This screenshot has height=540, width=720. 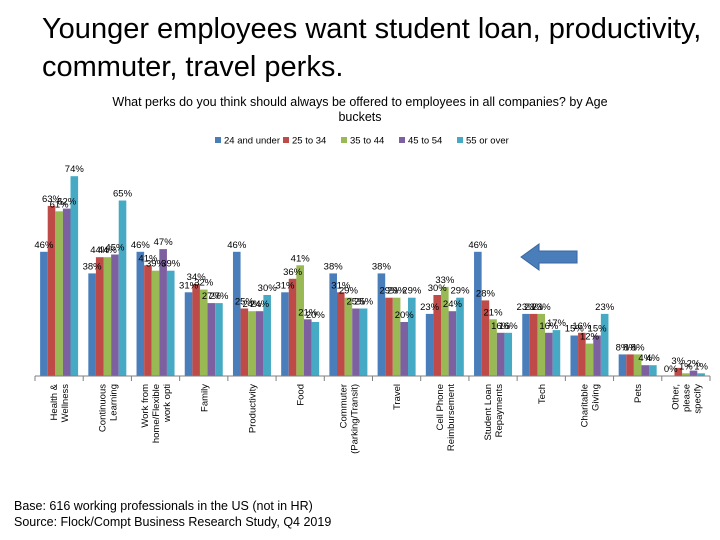 I want to click on category-label: Family, so click(x=204, y=398).